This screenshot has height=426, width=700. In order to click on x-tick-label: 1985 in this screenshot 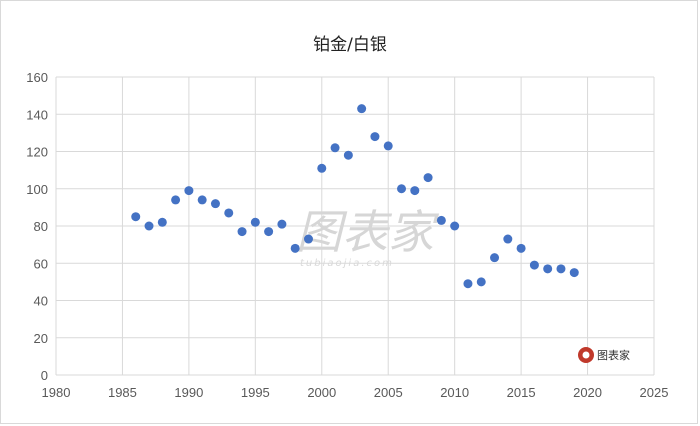, I will do `click(122, 392)`.